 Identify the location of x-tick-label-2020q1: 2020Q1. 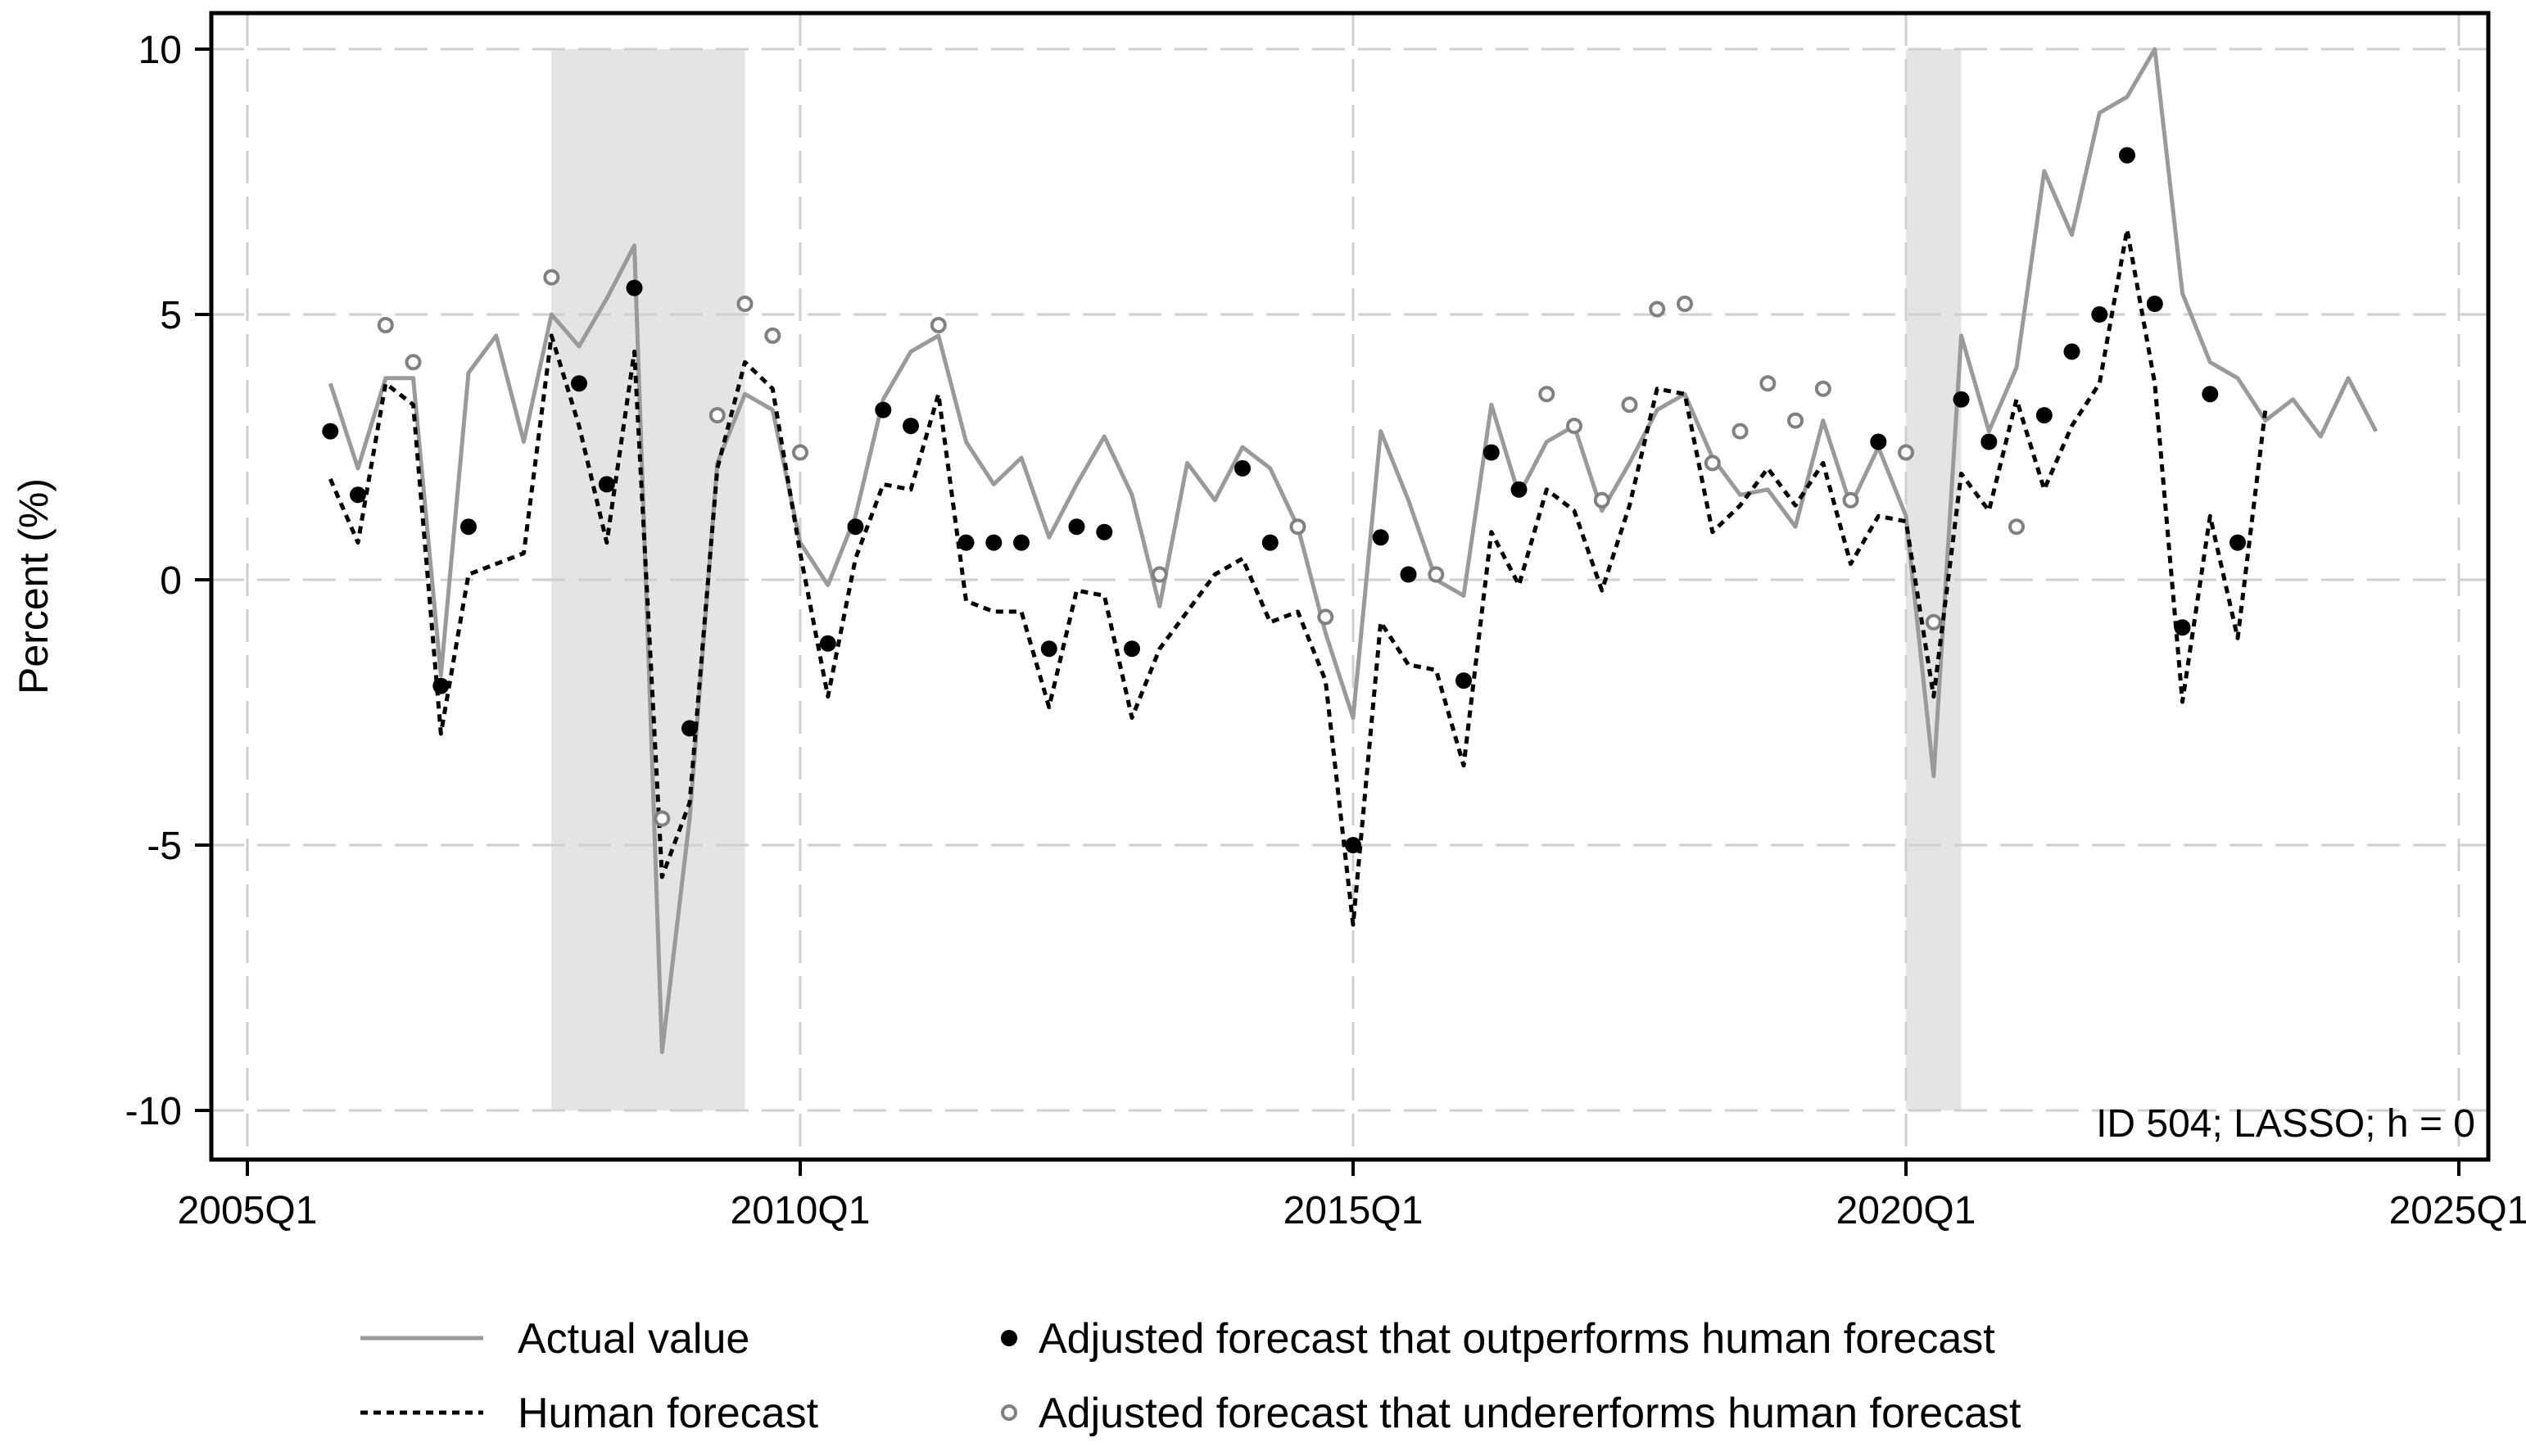
(1906, 1211).